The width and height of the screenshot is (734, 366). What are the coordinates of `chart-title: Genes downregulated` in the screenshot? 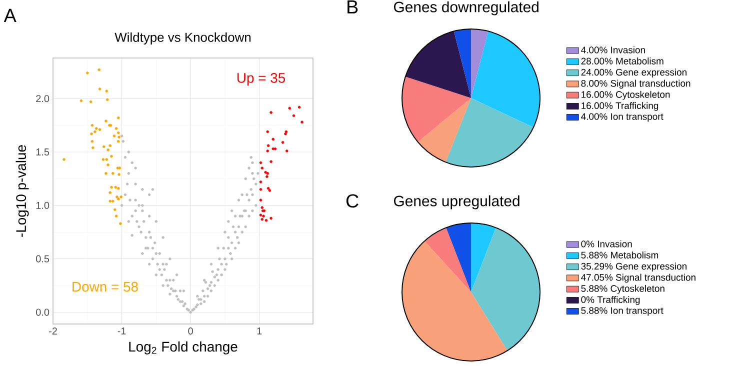 It's located at (466, 8).